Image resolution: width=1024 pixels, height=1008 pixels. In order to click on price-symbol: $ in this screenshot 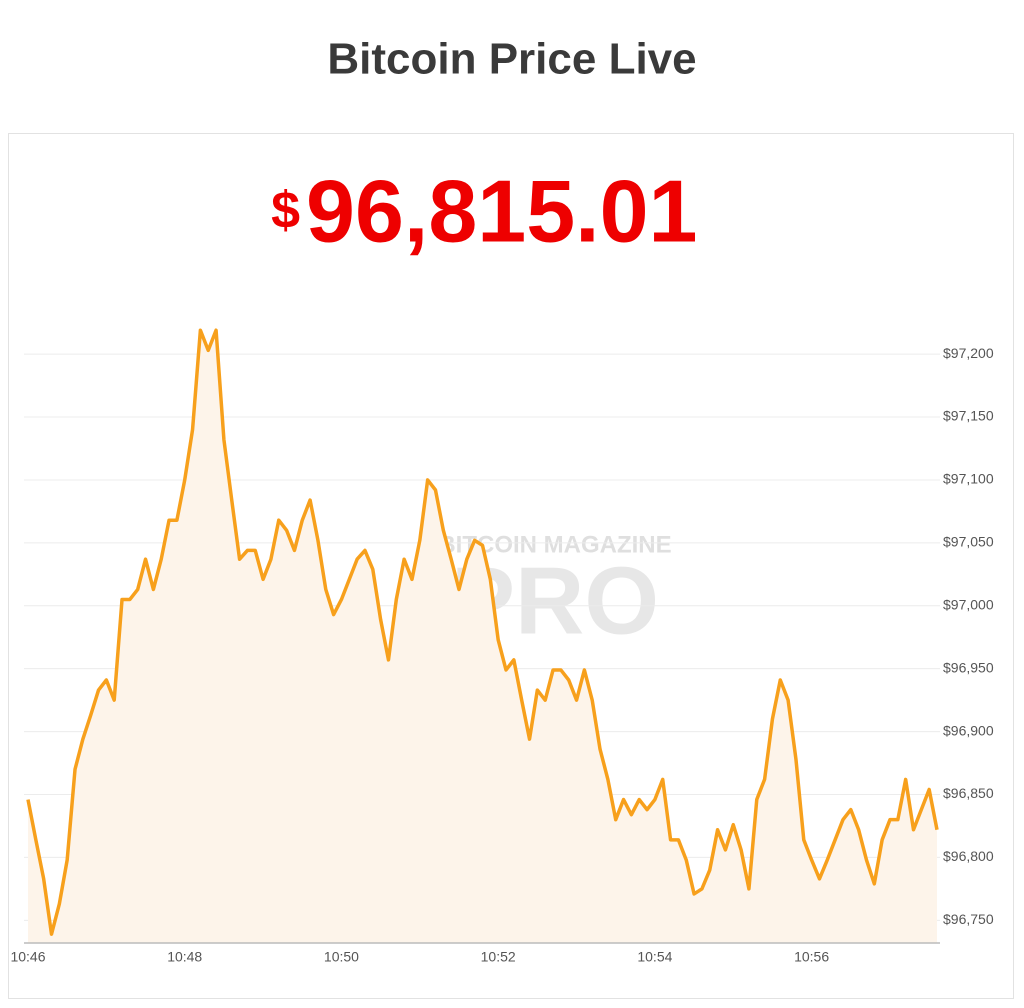, I will do `click(285, 211)`.